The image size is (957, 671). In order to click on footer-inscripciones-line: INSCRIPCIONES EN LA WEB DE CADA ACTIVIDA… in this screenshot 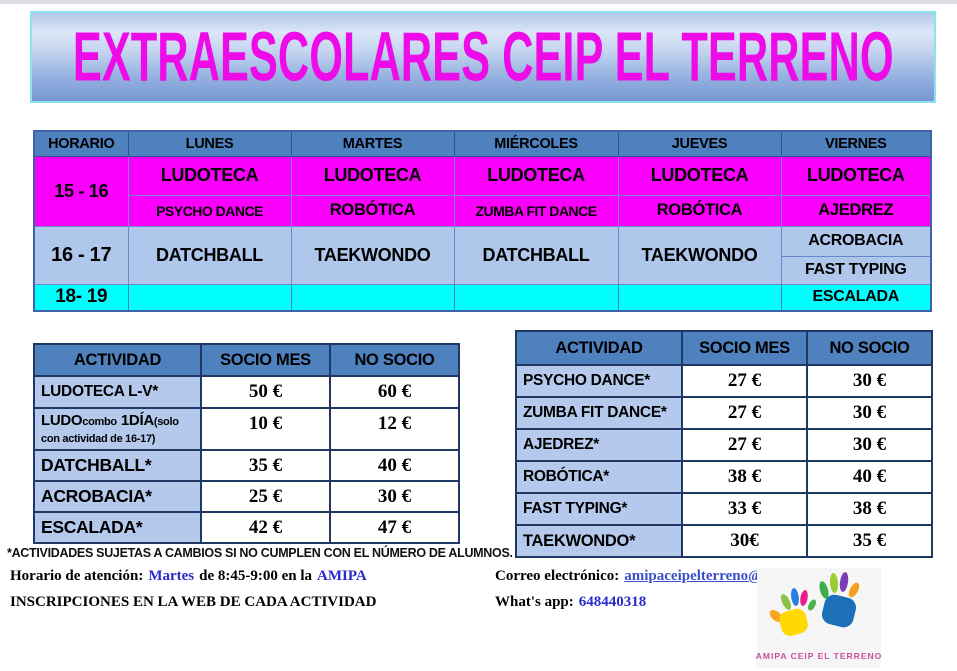, I will do `click(195, 602)`.